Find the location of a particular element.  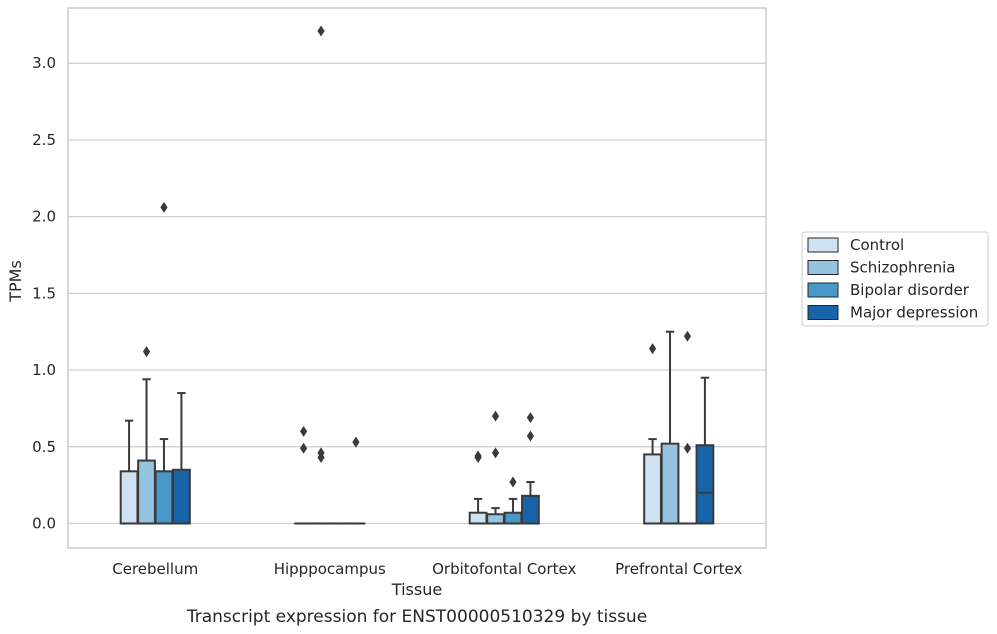

legend-label: Major depression is located at coordinates (914, 313).